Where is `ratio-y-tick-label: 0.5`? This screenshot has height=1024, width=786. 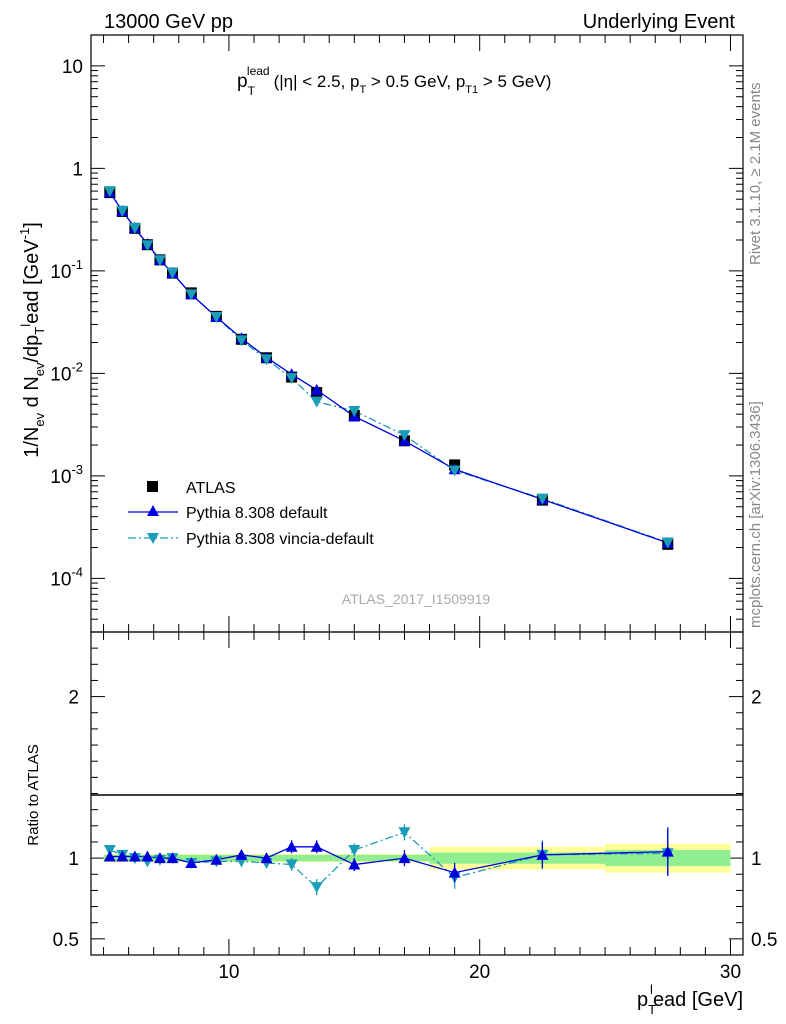
ratio-y-tick-label: 0.5 is located at coordinates (66, 940).